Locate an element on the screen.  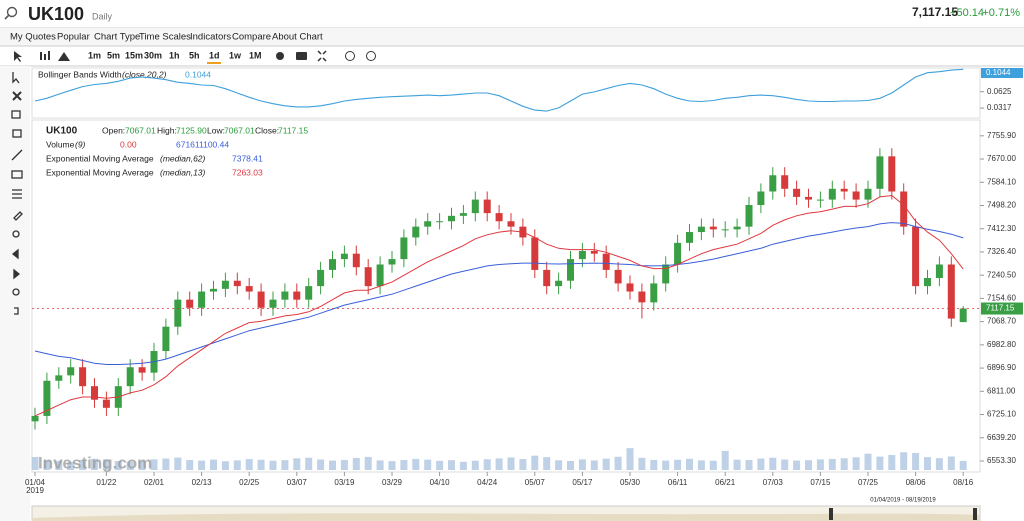
x-tick-label: 03/07 is located at coordinates (297, 482).